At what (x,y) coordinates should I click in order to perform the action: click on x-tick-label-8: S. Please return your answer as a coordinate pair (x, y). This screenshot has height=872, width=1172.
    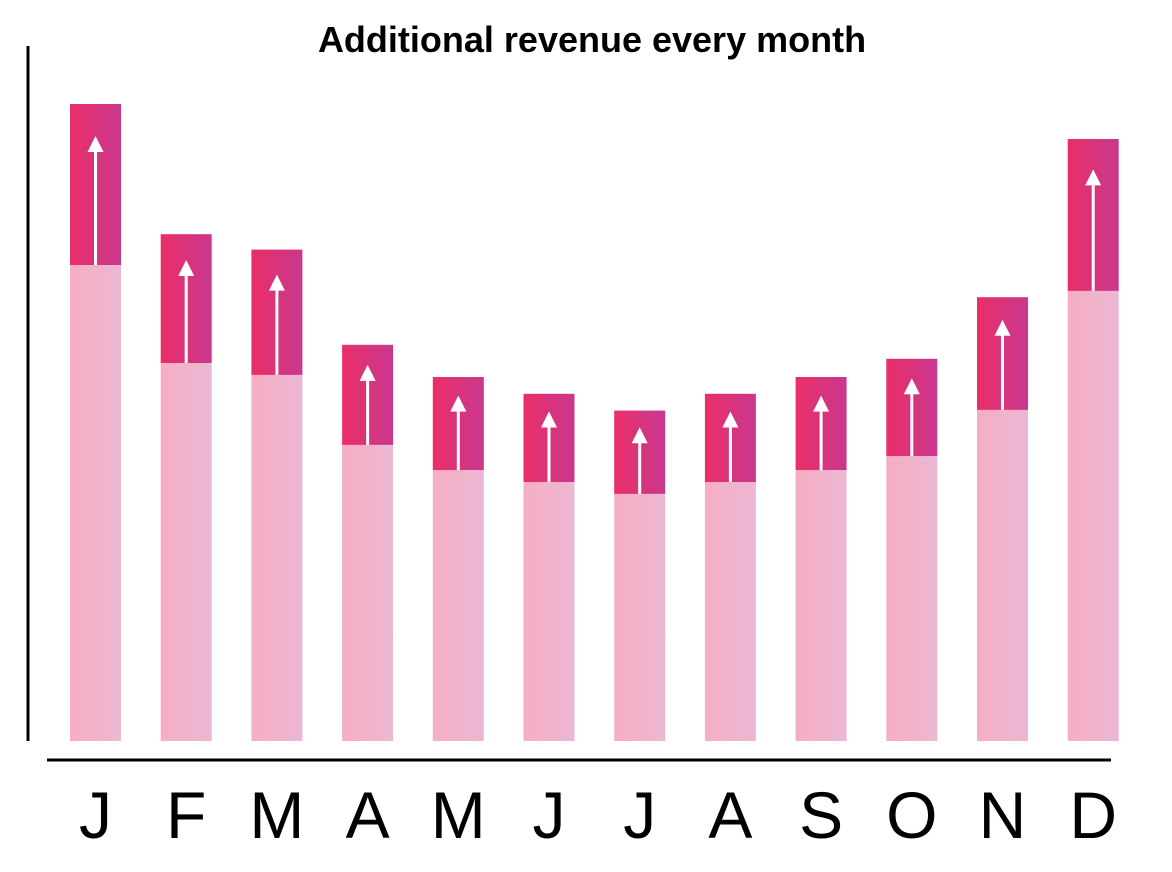
    Looking at the image, I should click on (821, 815).